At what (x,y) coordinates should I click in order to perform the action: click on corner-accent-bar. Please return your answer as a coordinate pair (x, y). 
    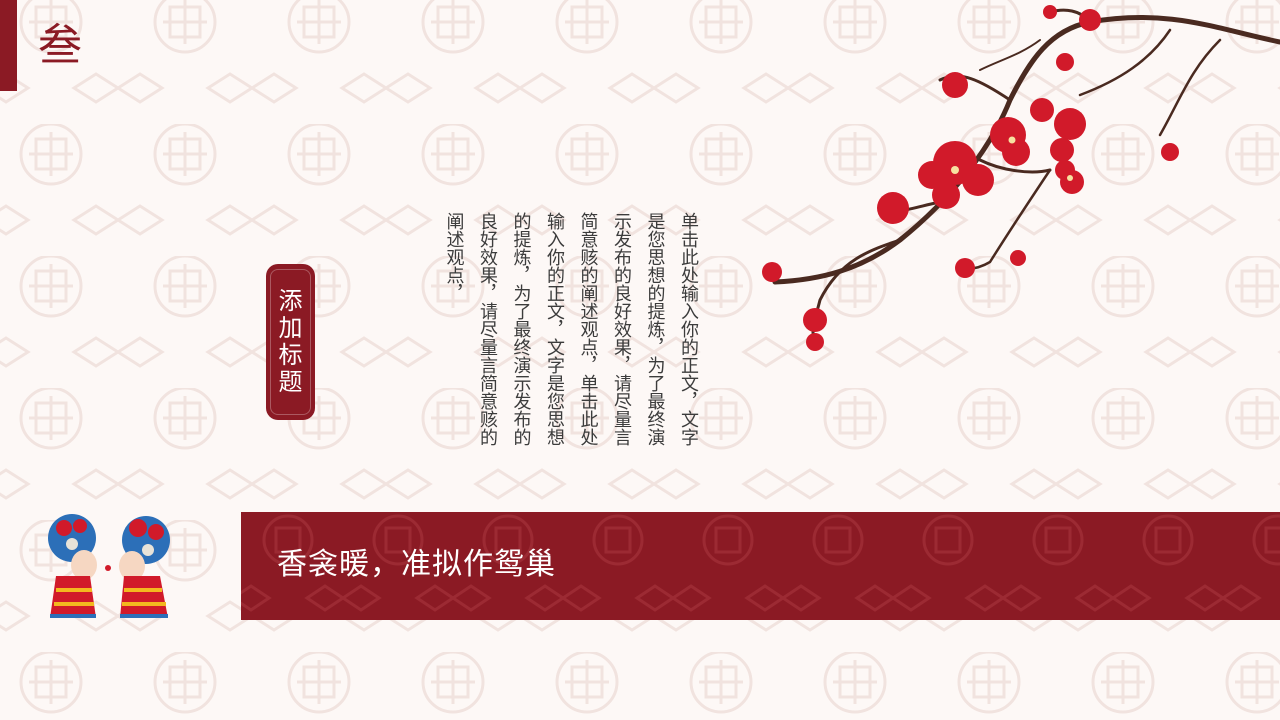
    Looking at the image, I should click on (8, 45).